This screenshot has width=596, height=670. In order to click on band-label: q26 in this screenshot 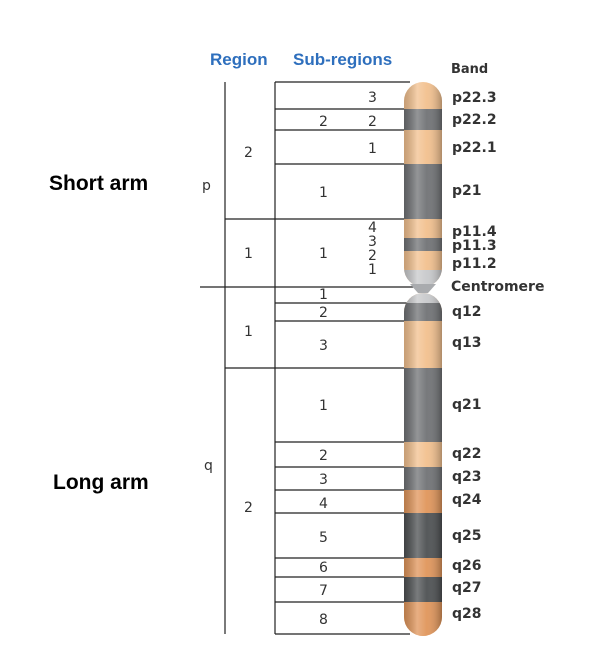, I will do `click(467, 566)`.